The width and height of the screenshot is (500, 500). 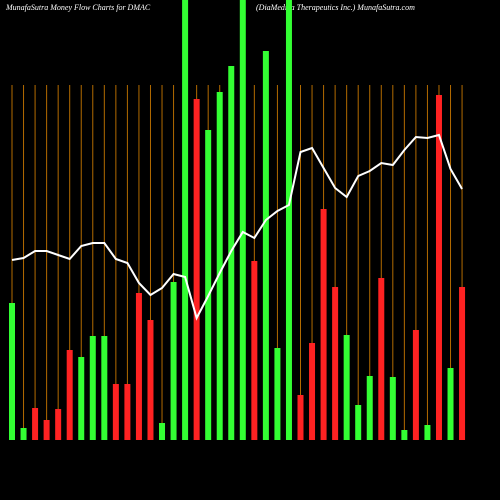 I want to click on chart-title: MunafaSutra Money Flow Charts for DMAC, so click(x=78, y=7).